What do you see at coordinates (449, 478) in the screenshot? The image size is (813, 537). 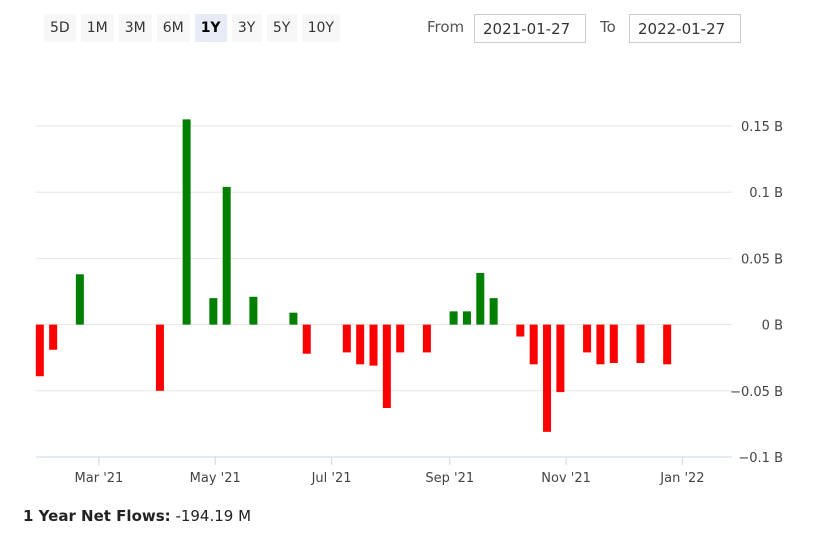 I see `x-tick-label: Sep '21` at bounding box center [449, 478].